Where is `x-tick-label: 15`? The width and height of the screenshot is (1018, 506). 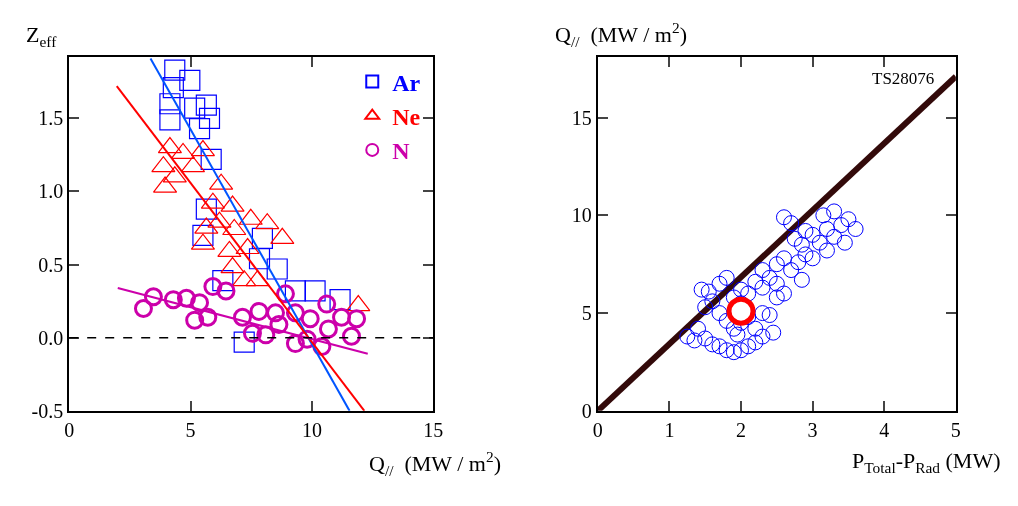 x-tick-label: 15 is located at coordinates (433, 429).